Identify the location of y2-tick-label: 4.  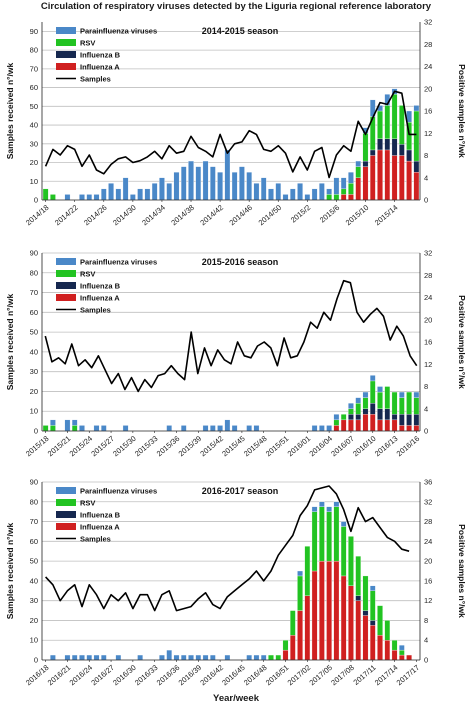
(426, 640).